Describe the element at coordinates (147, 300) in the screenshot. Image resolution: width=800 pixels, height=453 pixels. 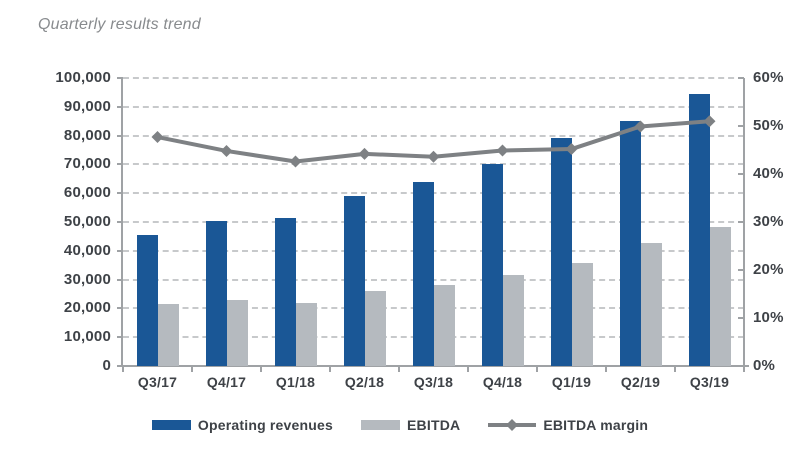
I see `bar-operating-revenues-Q3/17` at that location.